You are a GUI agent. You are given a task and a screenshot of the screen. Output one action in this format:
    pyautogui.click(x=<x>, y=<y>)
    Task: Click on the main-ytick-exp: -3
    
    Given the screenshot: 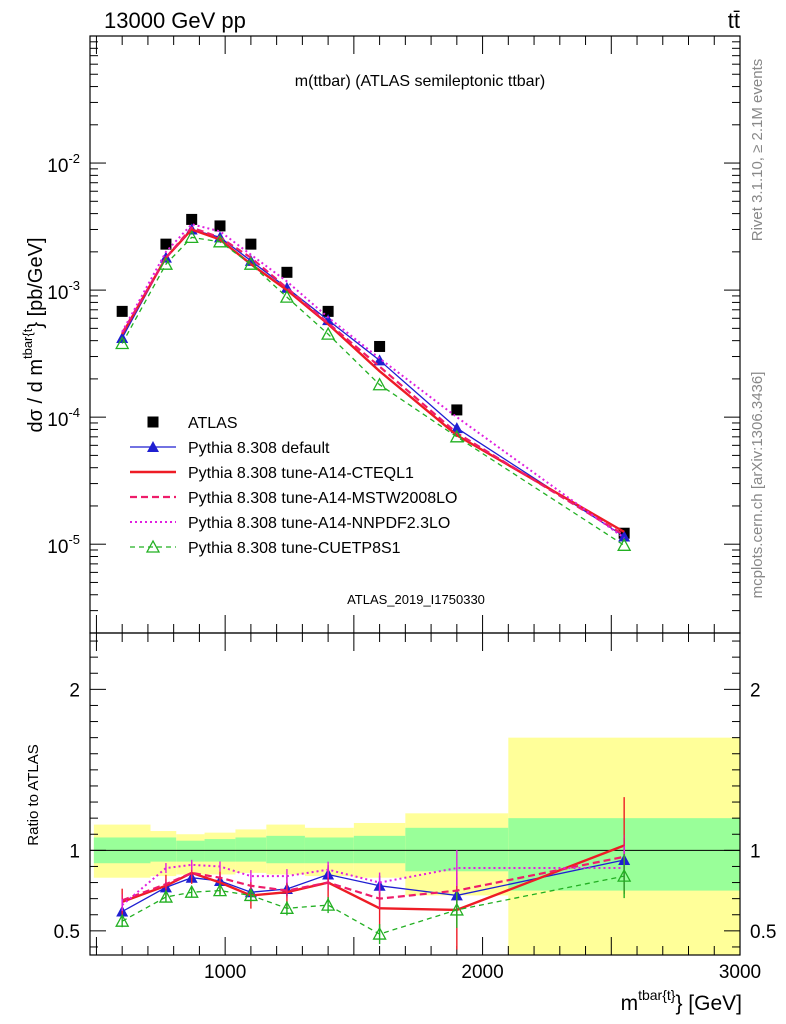 What is the action you would take?
    pyautogui.click(x=74, y=285)
    